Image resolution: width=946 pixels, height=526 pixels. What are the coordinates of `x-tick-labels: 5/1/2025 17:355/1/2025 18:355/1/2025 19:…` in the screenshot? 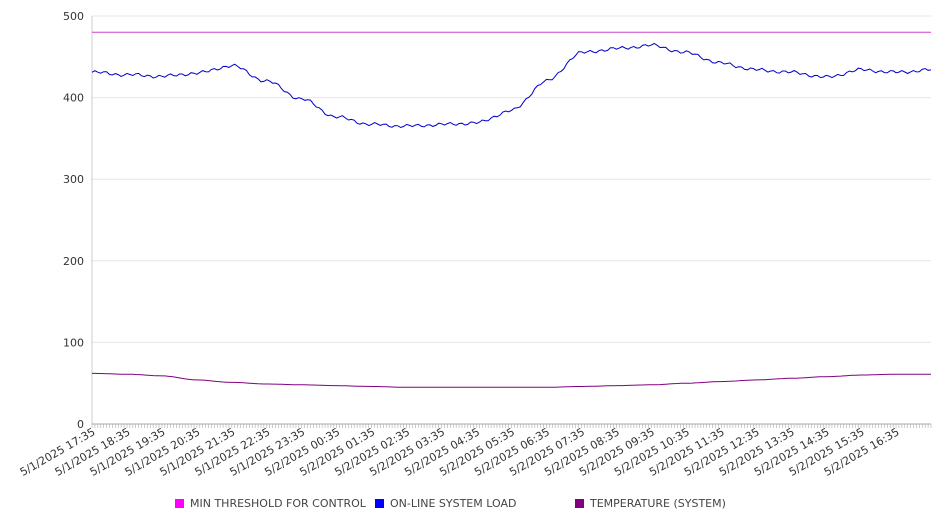 It's located at (460, 452).